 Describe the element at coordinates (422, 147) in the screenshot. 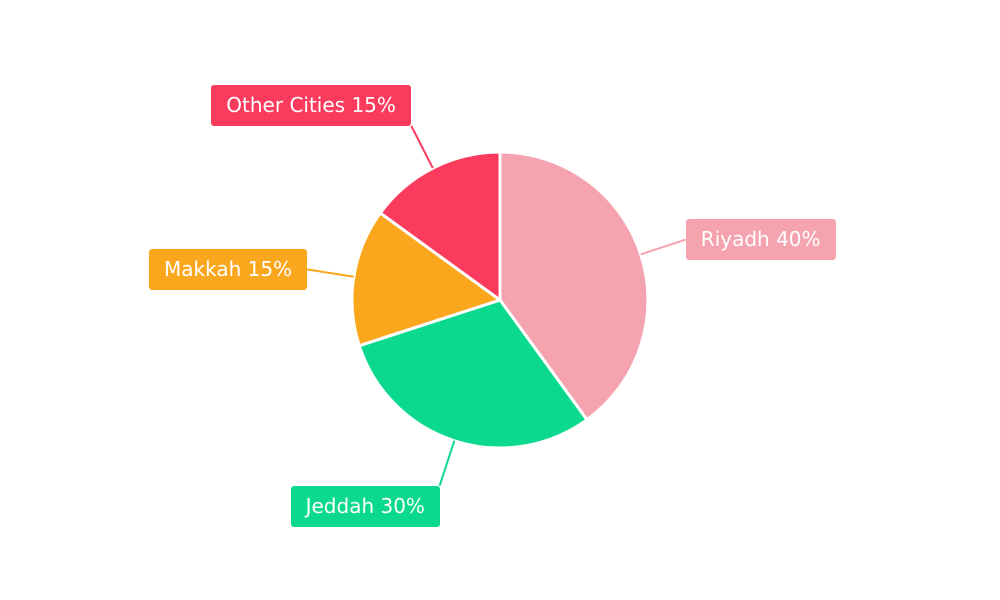

I see `leader-line-other-cities` at that location.